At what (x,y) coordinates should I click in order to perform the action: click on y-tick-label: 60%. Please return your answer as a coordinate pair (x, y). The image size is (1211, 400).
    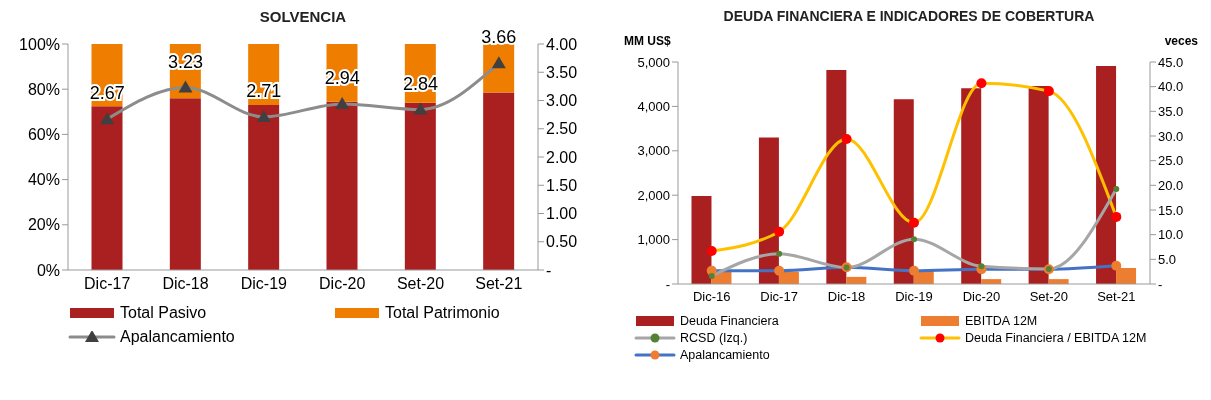
    Looking at the image, I should click on (43, 135).